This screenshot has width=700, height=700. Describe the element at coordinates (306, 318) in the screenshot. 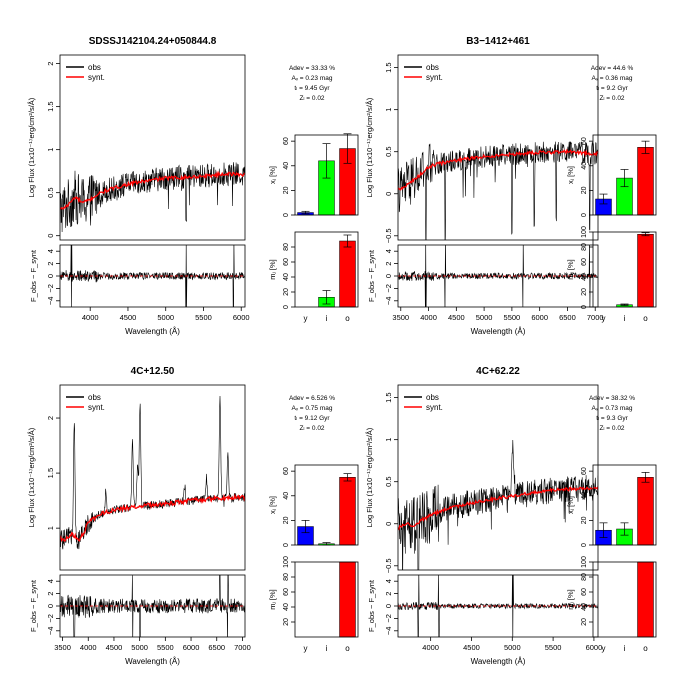

I see `population-category-label: y` at that location.